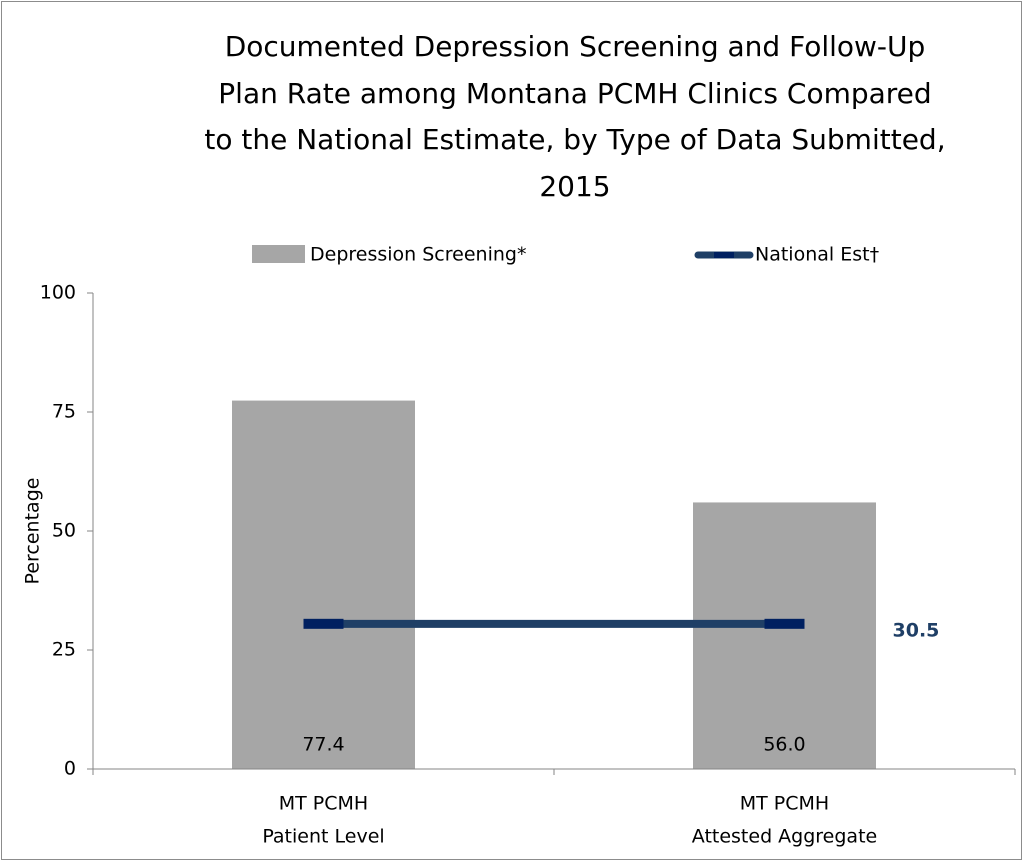 The width and height of the screenshot is (1032, 867). I want to click on chart-title: 2015, so click(574, 186).